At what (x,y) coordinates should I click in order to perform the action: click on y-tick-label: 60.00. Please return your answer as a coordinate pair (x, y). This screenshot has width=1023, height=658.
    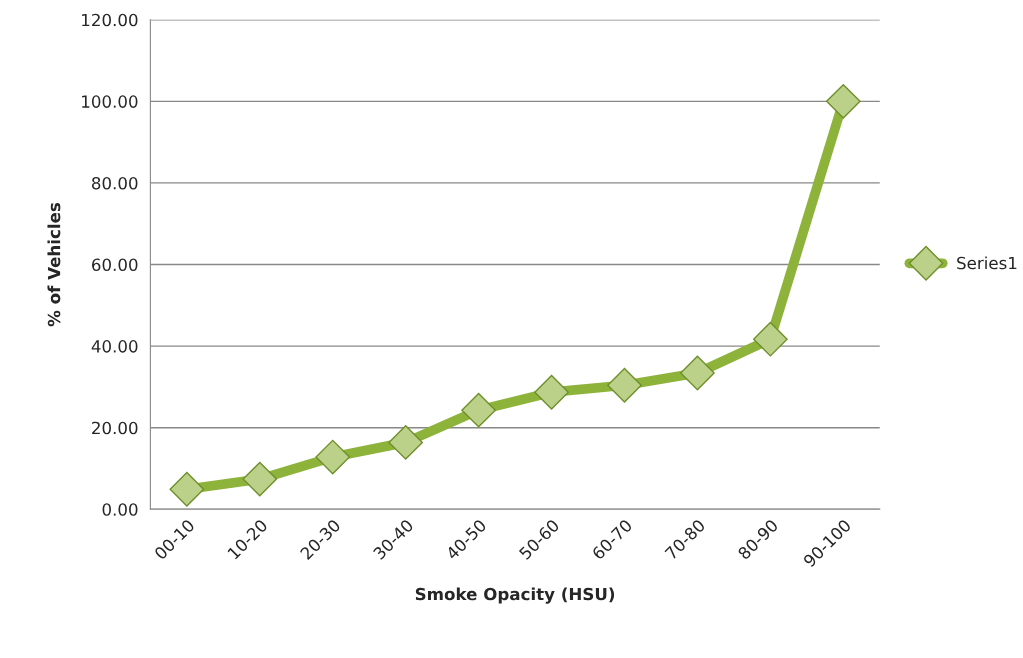
    Looking at the image, I should click on (115, 265).